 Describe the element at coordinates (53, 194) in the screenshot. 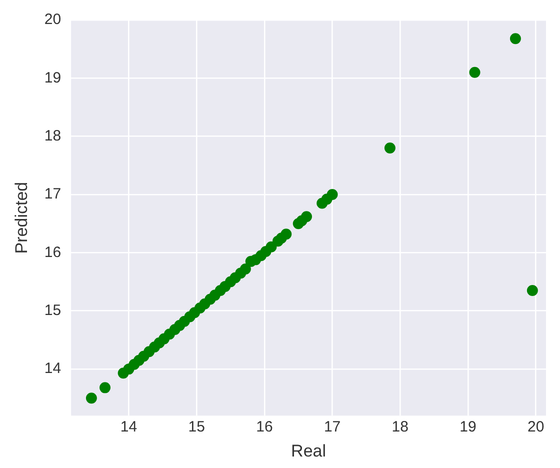

I see `y-tick-label: 17` at that location.